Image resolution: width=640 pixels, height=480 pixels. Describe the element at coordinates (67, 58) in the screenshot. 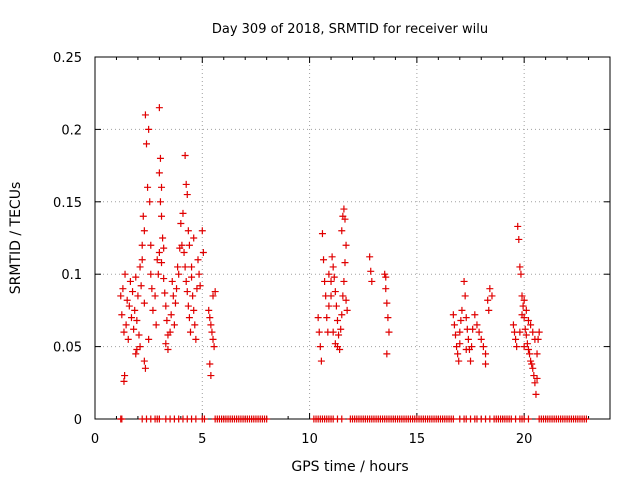

I see `y-tick-label: 0.25` at that location.